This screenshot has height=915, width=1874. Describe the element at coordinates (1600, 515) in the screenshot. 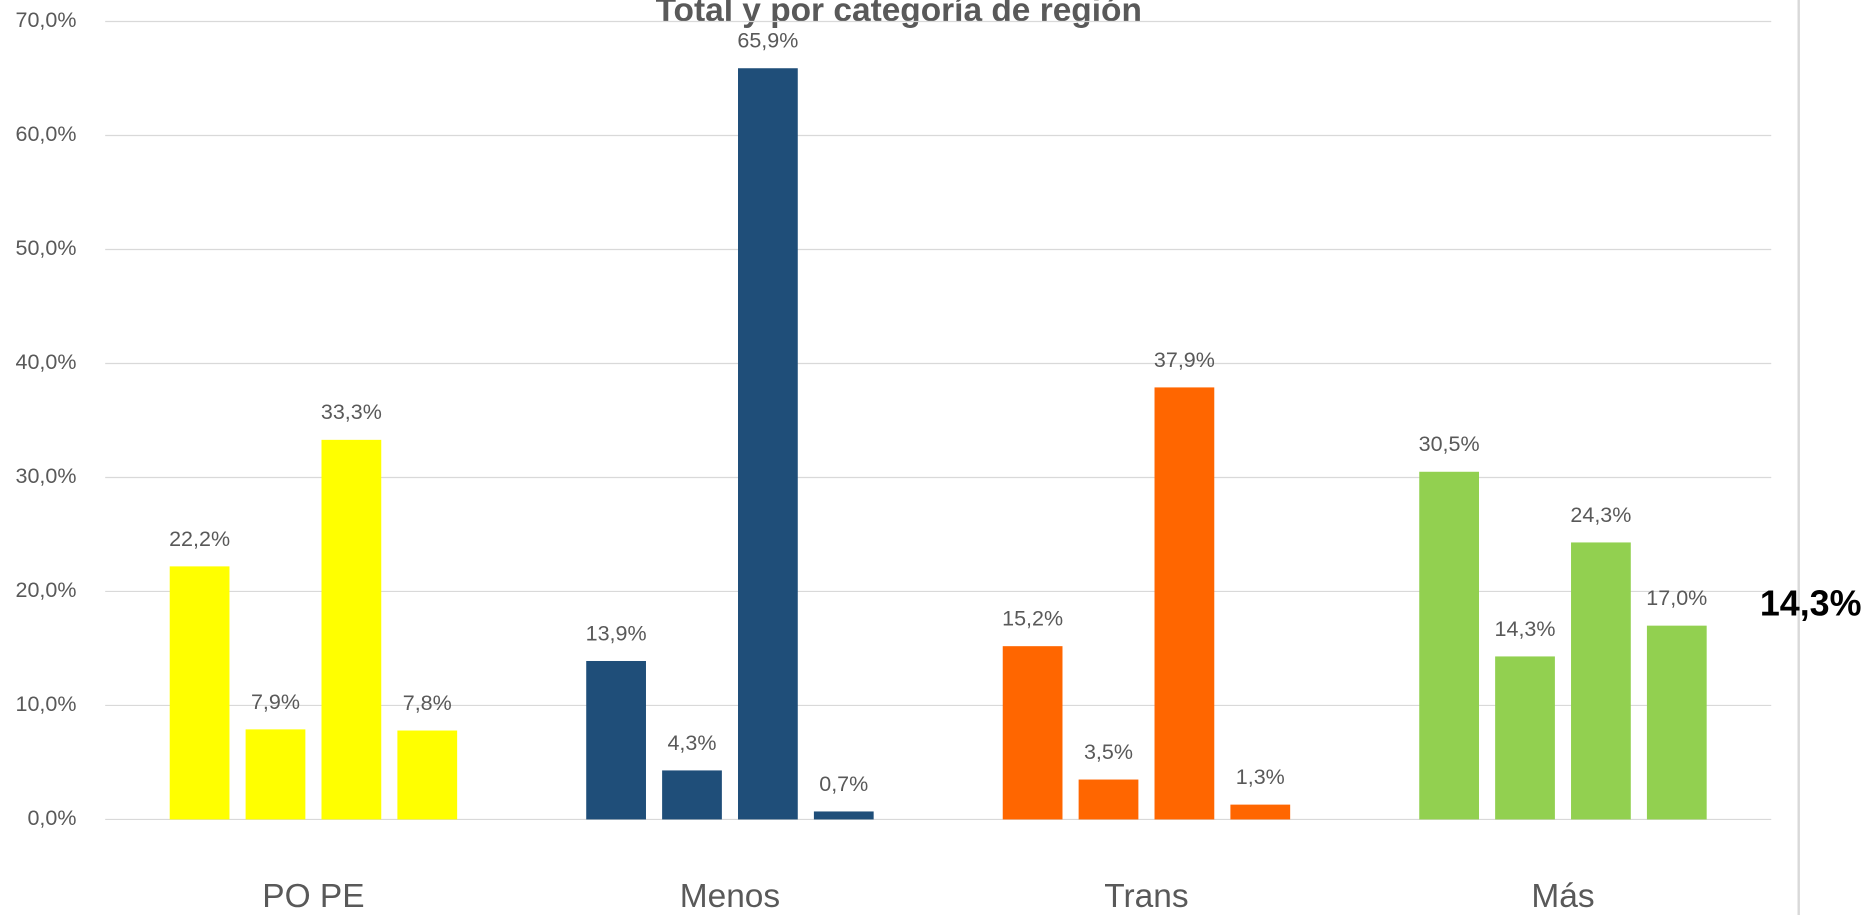

I see `data-label: 24,3%` at that location.